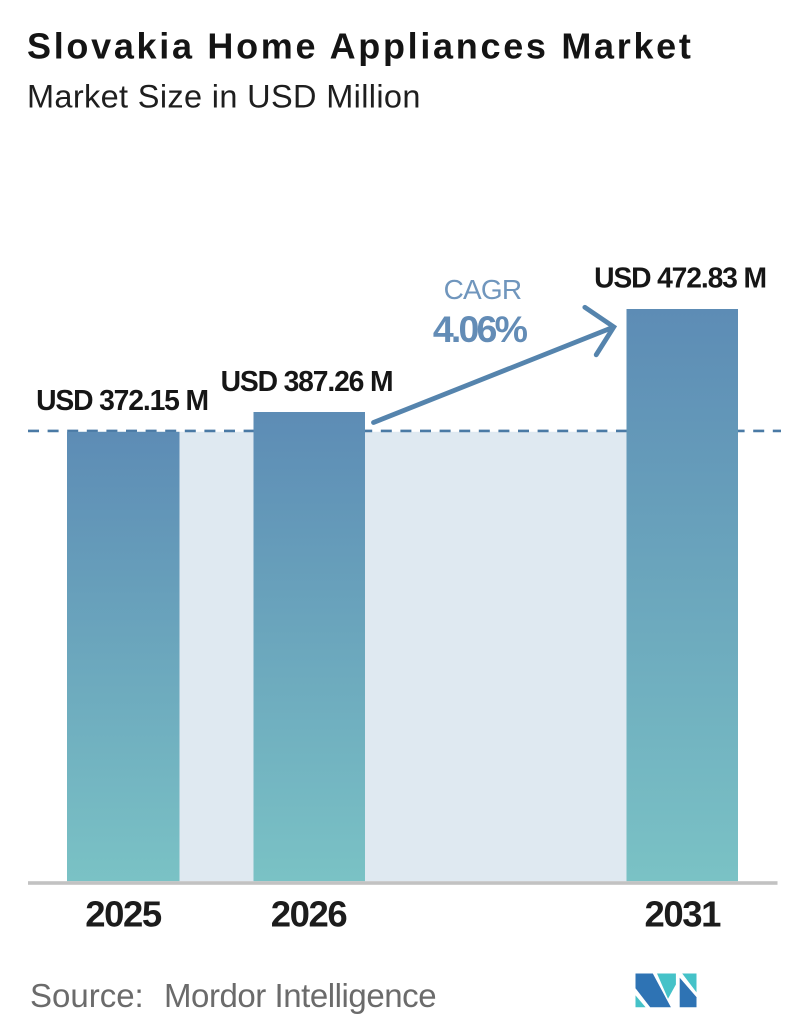 This screenshot has height=1034, width=796. I want to click on svg-text: USD 387.26 M, so click(307, 381).